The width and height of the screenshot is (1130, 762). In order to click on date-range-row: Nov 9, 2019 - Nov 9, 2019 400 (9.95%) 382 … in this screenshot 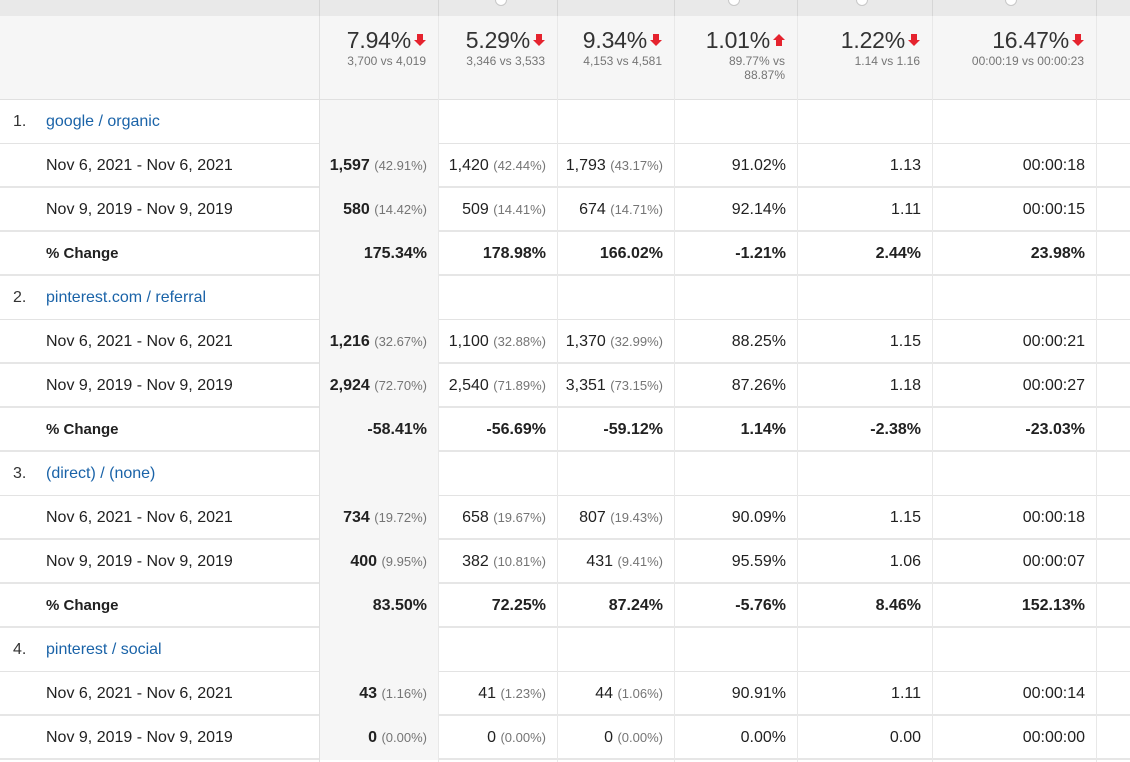, I will do `click(565, 562)`.